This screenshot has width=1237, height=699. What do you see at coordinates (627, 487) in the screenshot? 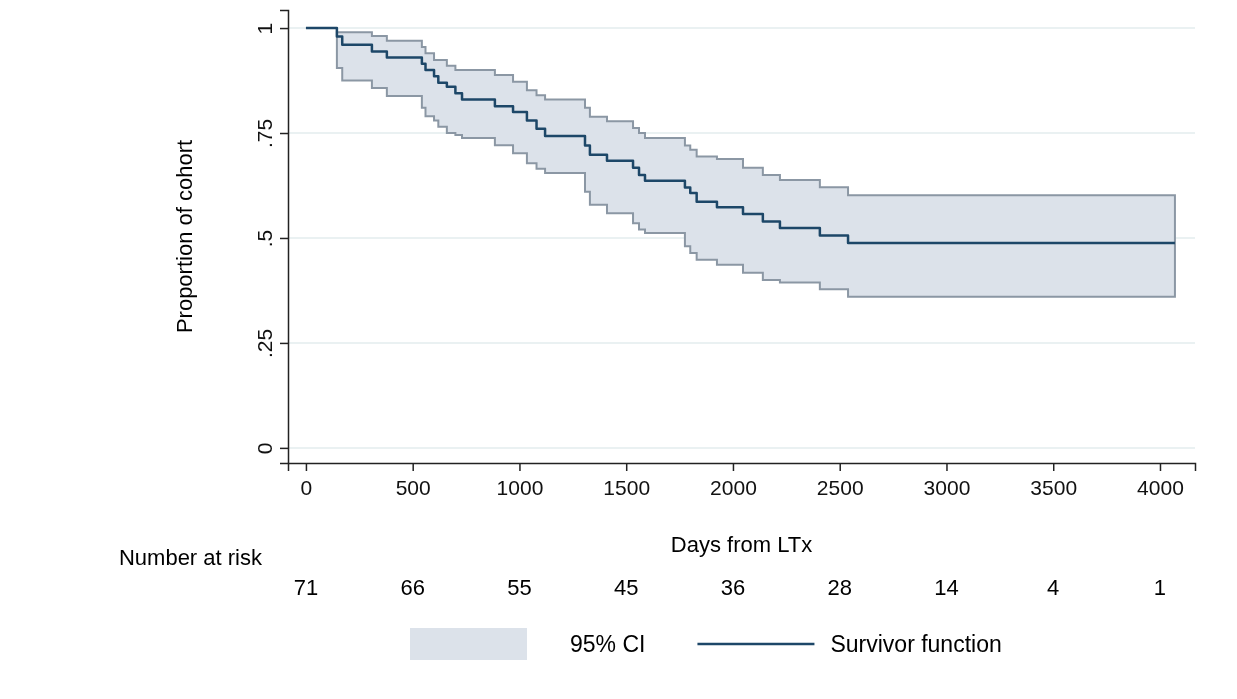
I see `x-tick-label: 1500` at bounding box center [627, 487].